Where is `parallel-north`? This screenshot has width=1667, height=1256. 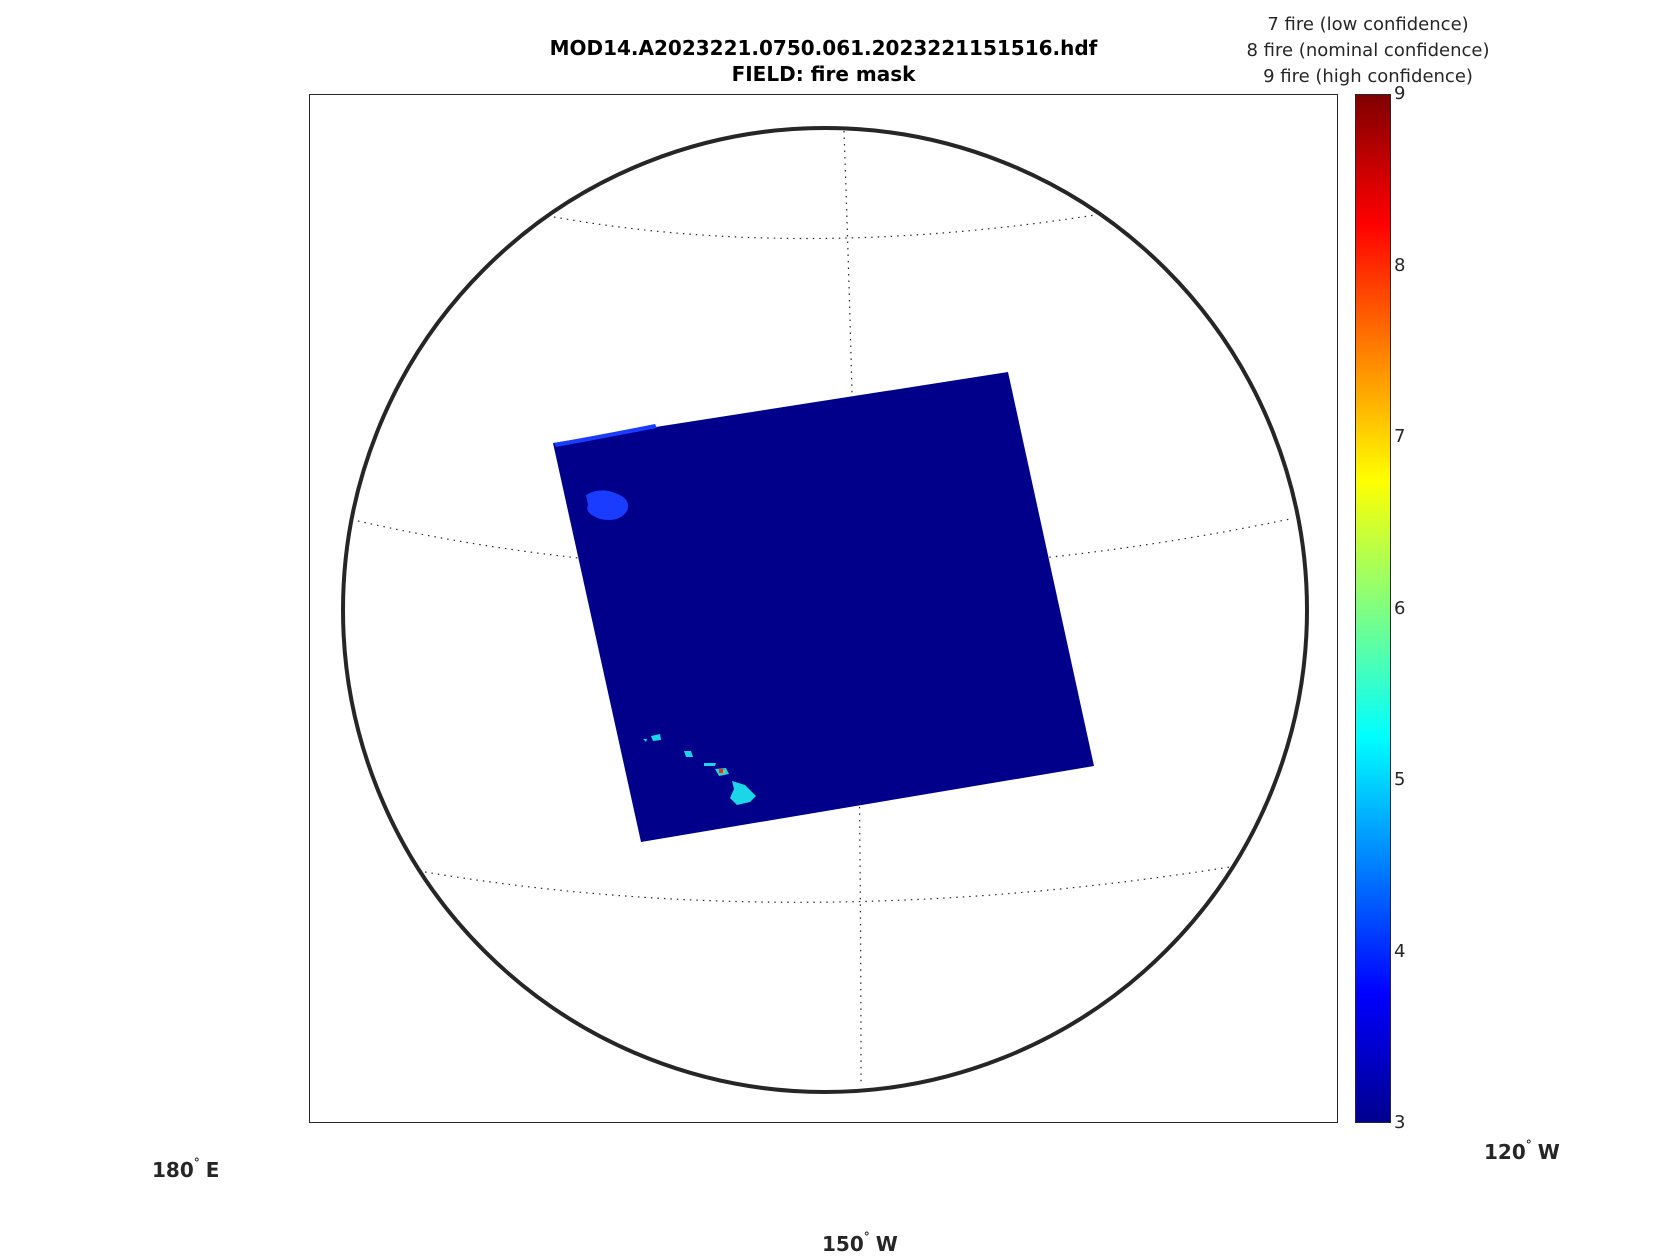 parallel-north is located at coordinates (824, 227).